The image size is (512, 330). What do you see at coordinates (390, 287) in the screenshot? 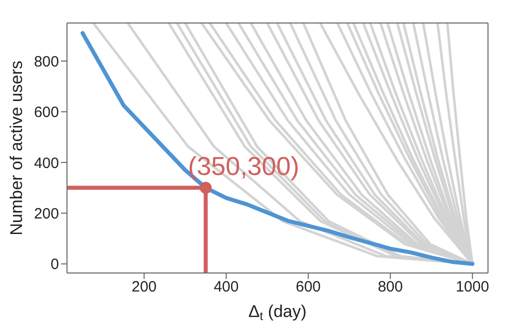
I see `x-tick-label: 800` at bounding box center [390, 287].